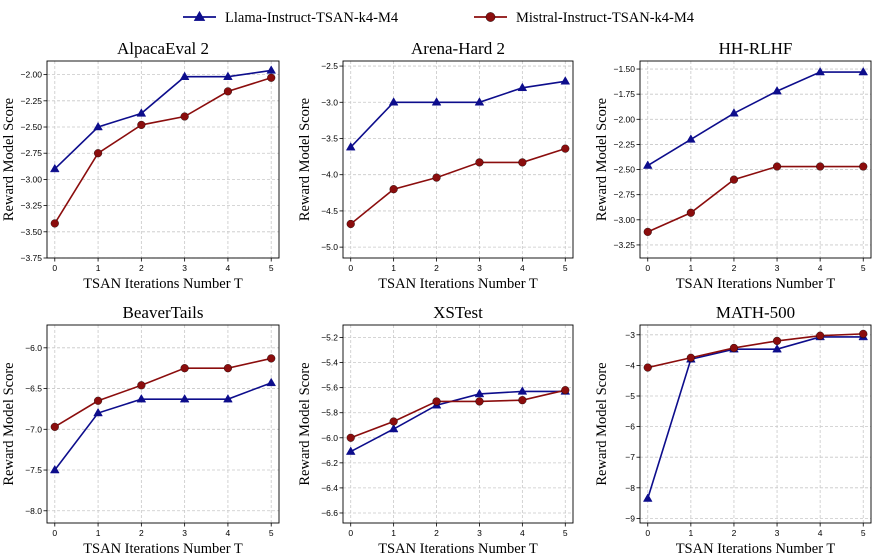 This screenshot has width=877, height=557. Describe the element at coordinates (33, 470) in the screenshot. I see `y-tick-label: −7.5` at that location.